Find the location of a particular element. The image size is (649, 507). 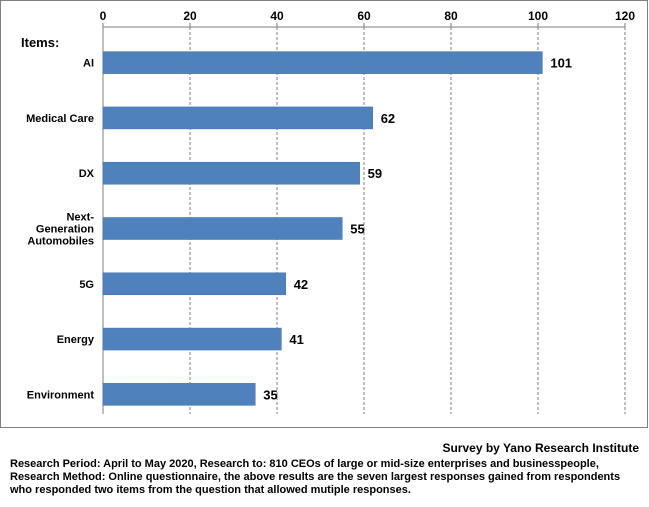

x-tick-label: 40 is located at coordinates (277, 16).